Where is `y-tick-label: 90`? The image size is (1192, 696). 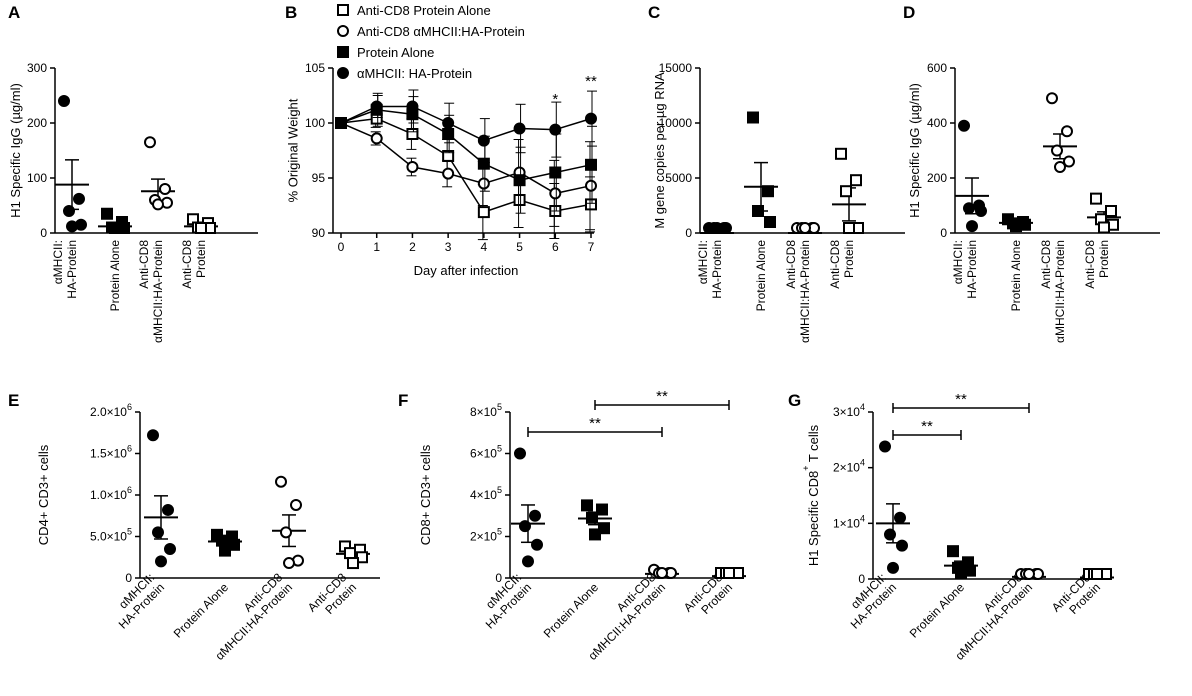 y-tick-label: 90 is located at coordinates (319, 233).